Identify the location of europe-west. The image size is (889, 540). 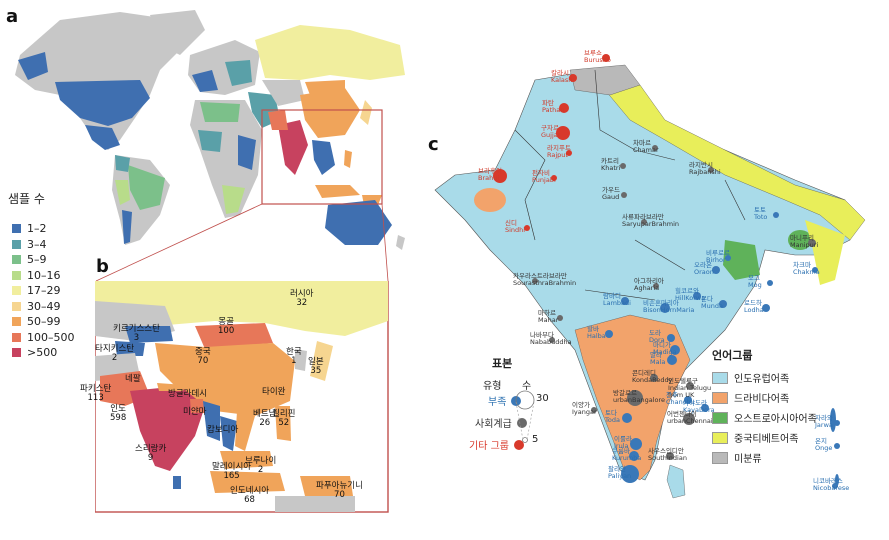
(205, 81).